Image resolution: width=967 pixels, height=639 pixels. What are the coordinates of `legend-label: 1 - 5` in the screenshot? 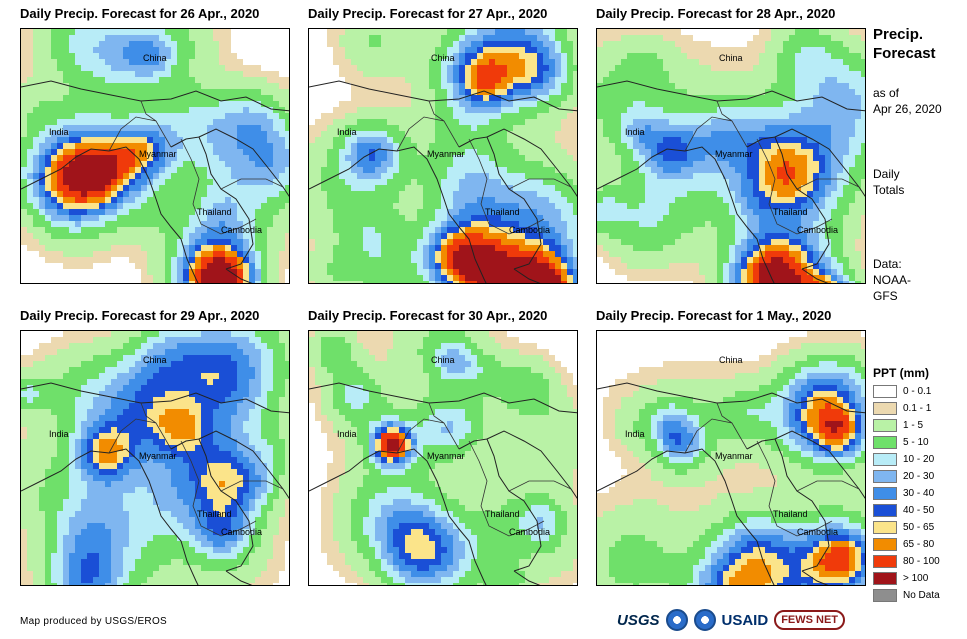 It's located at (913, 425).